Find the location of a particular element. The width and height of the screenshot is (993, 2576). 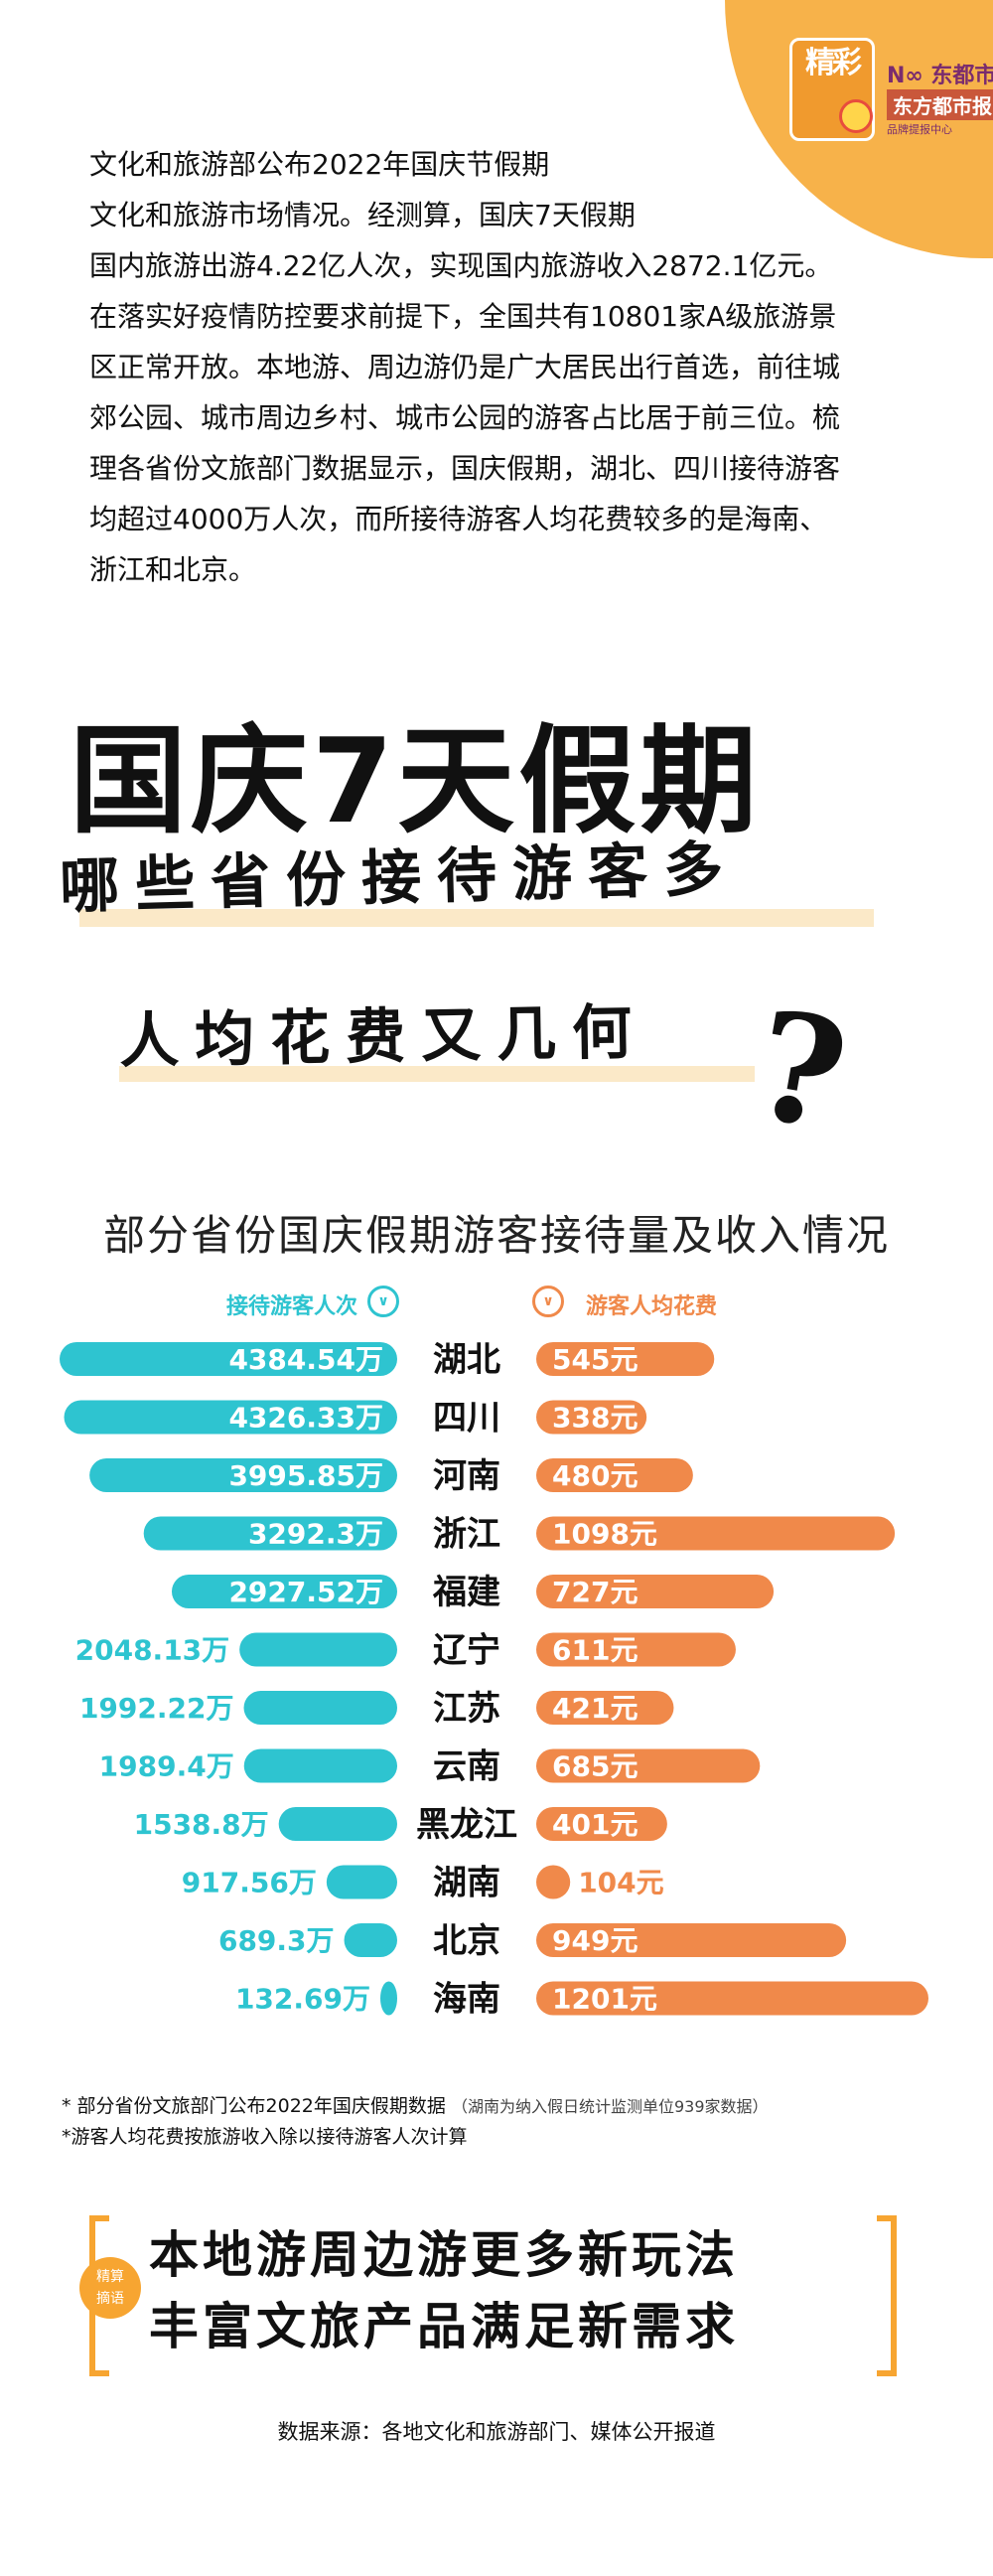

spending-label: 1201元 is located at coordinates (604, 1999).